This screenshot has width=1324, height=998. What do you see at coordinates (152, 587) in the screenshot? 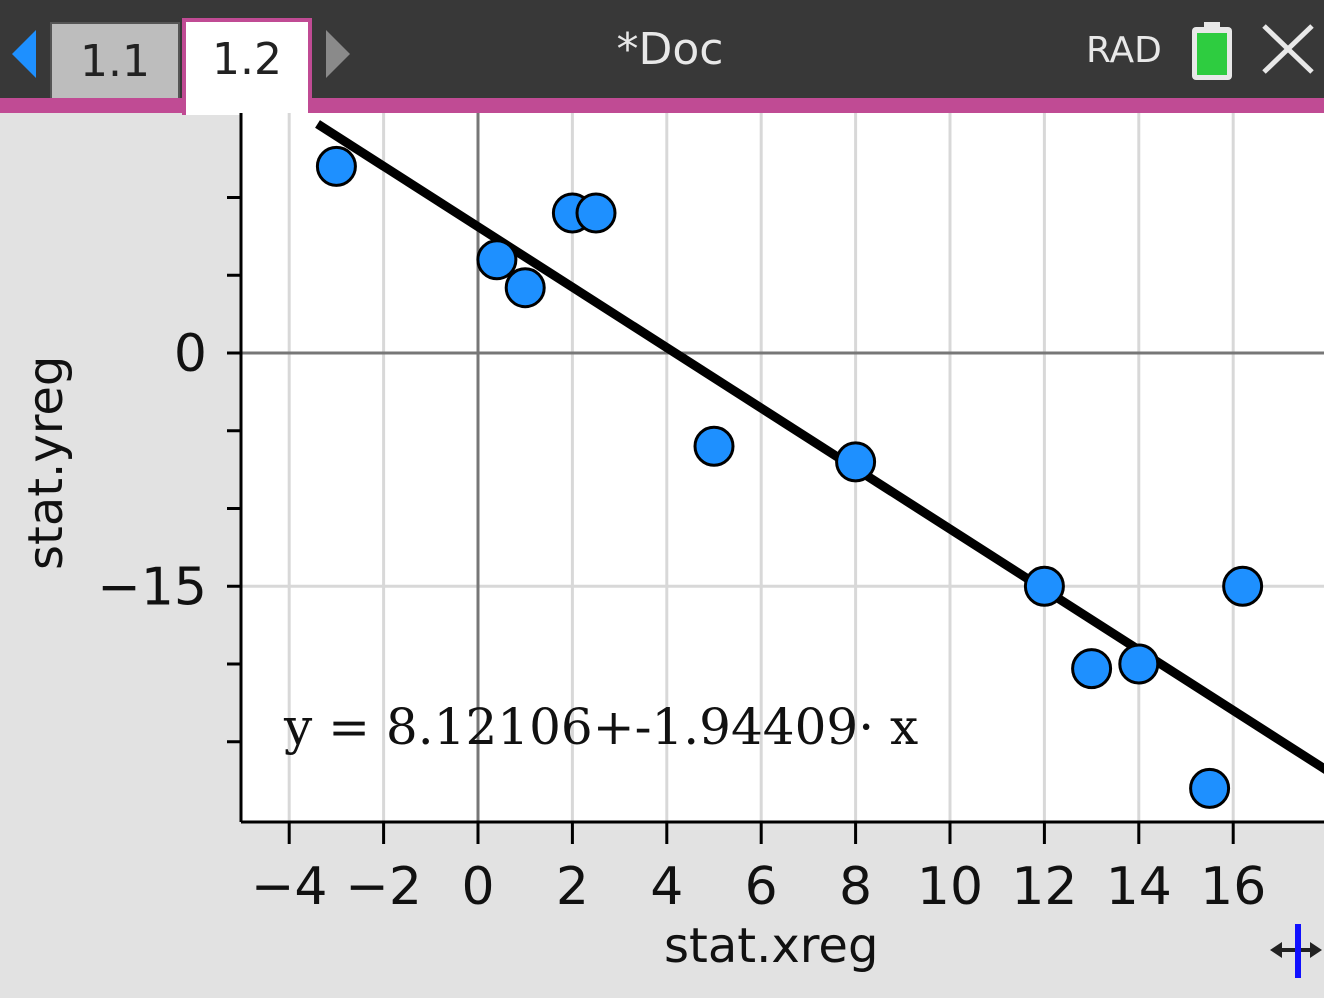
I see `y-tick-label: −15` at bounding box center [152, 587].